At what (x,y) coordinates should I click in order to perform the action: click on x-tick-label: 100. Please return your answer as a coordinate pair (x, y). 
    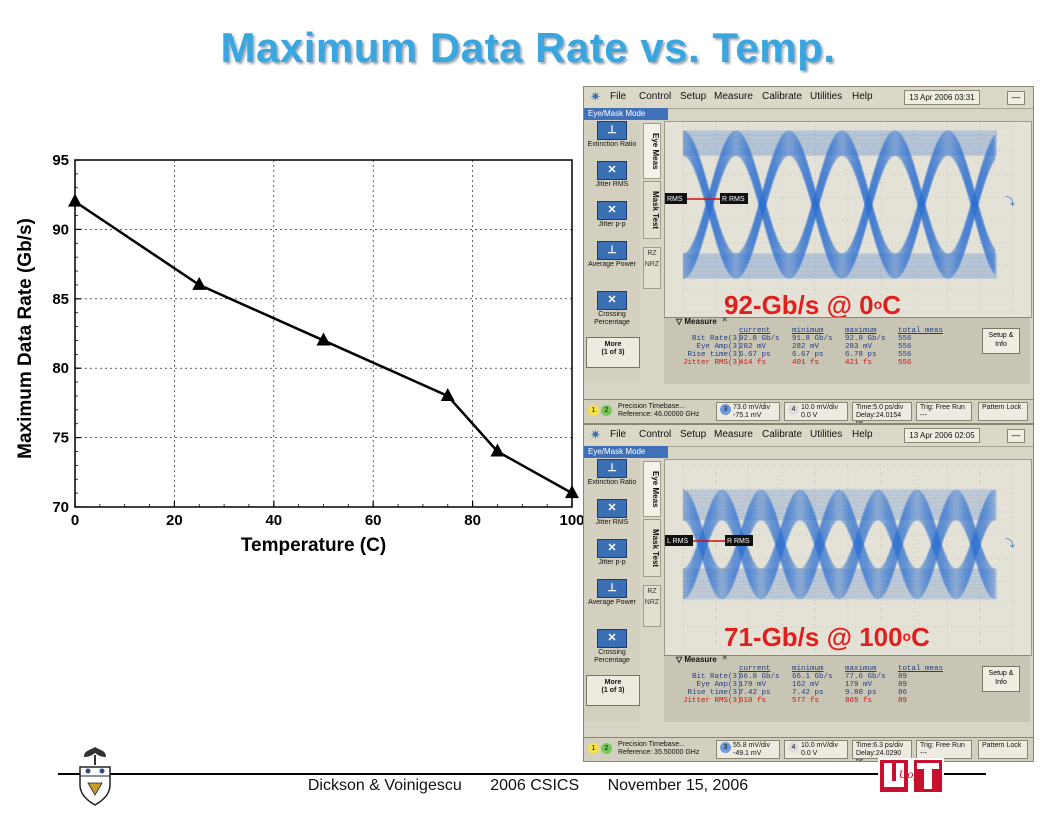
    Looking at the image, I should click on (571, 520).